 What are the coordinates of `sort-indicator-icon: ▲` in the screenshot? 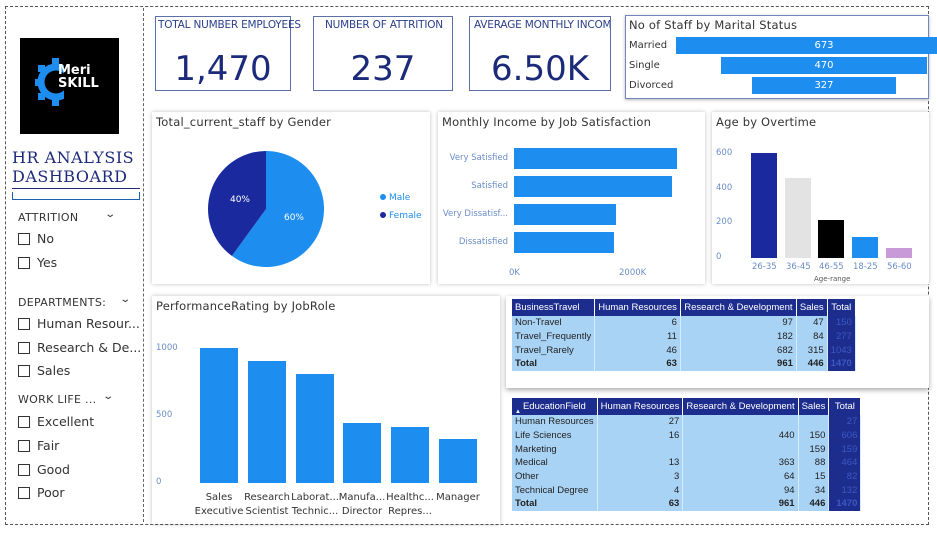 It's located at (518, 412).